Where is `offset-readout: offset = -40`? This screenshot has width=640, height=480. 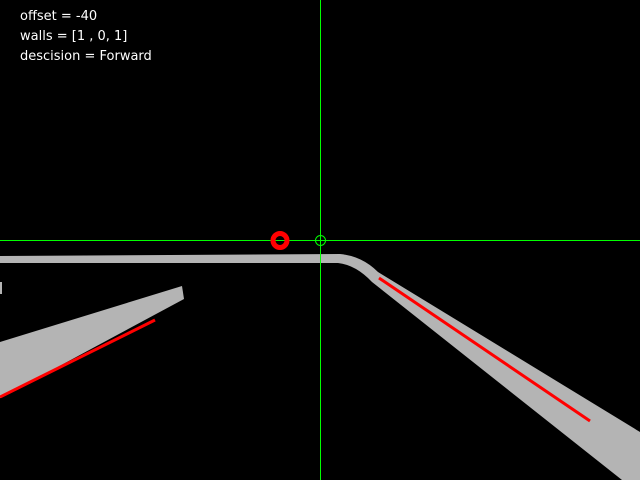 offset-readout: offset = -40 is located at coordinates (59, 16).